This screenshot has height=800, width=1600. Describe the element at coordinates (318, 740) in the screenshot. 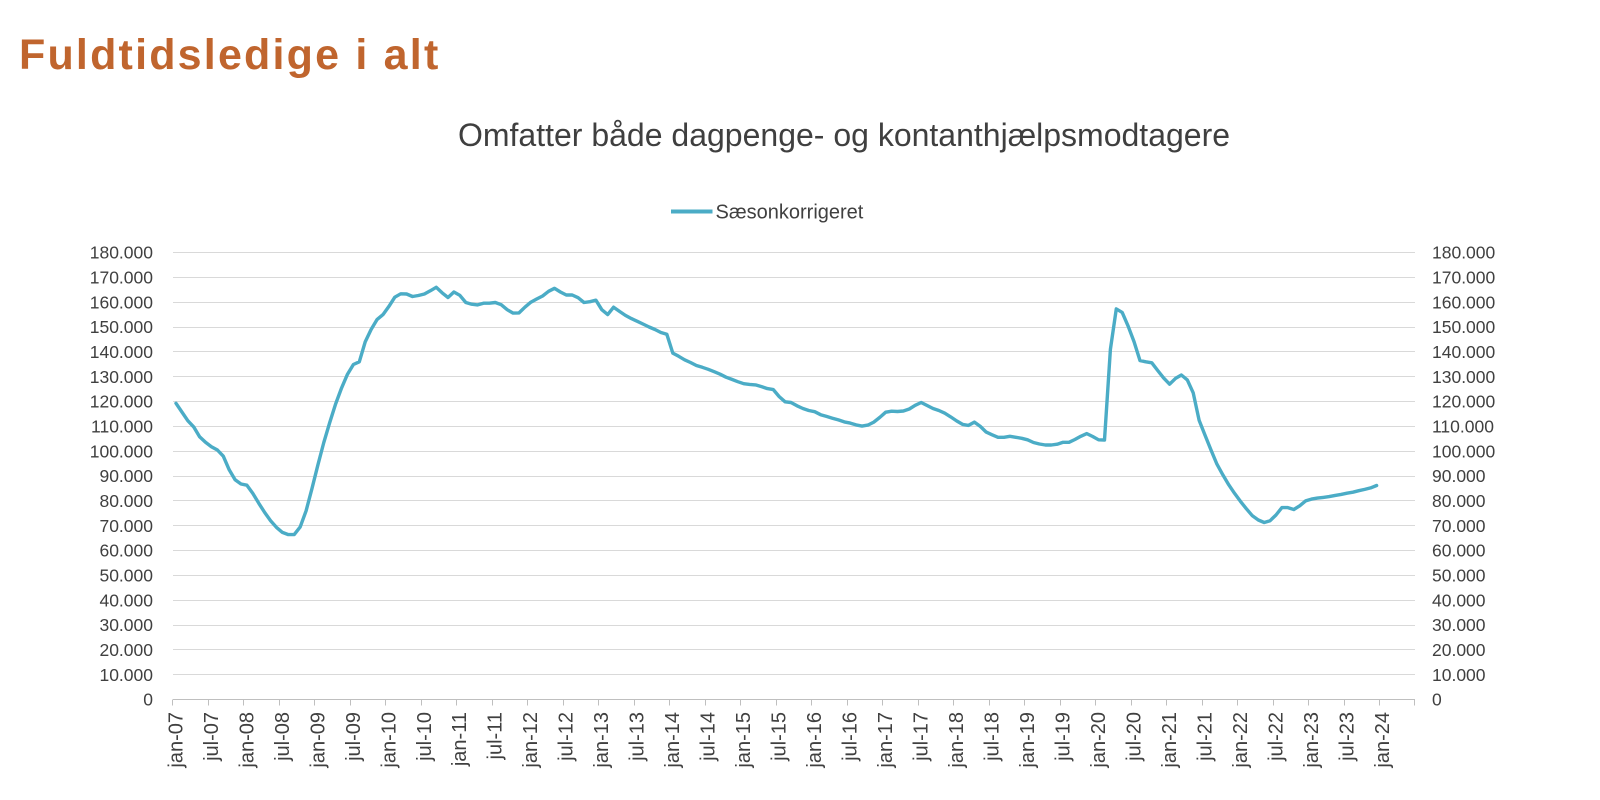

I see `svg-text: jan-09` at that location.